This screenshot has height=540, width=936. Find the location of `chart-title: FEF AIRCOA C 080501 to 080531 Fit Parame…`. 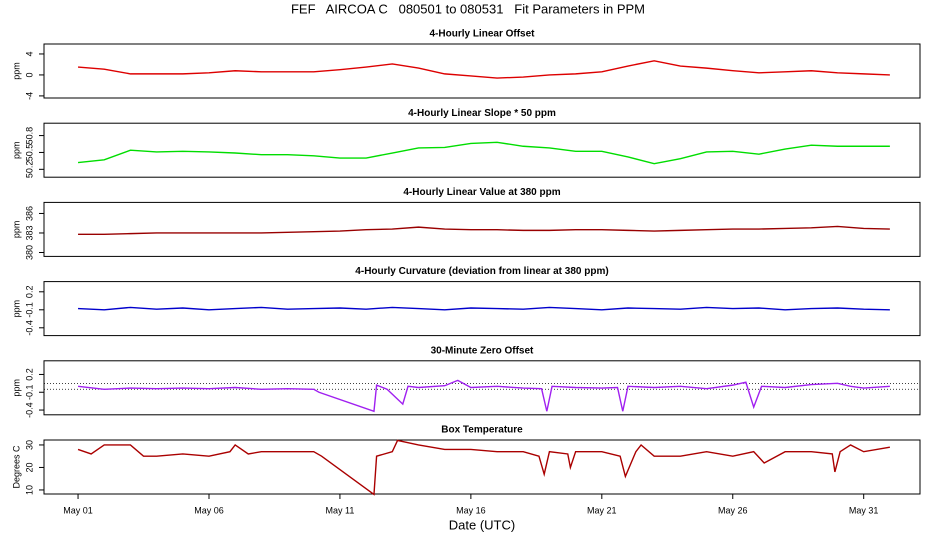

chart-title: FEF AIRCOA C 080501 to 080531 Fit Parame… is located at coordinates (468, 8).